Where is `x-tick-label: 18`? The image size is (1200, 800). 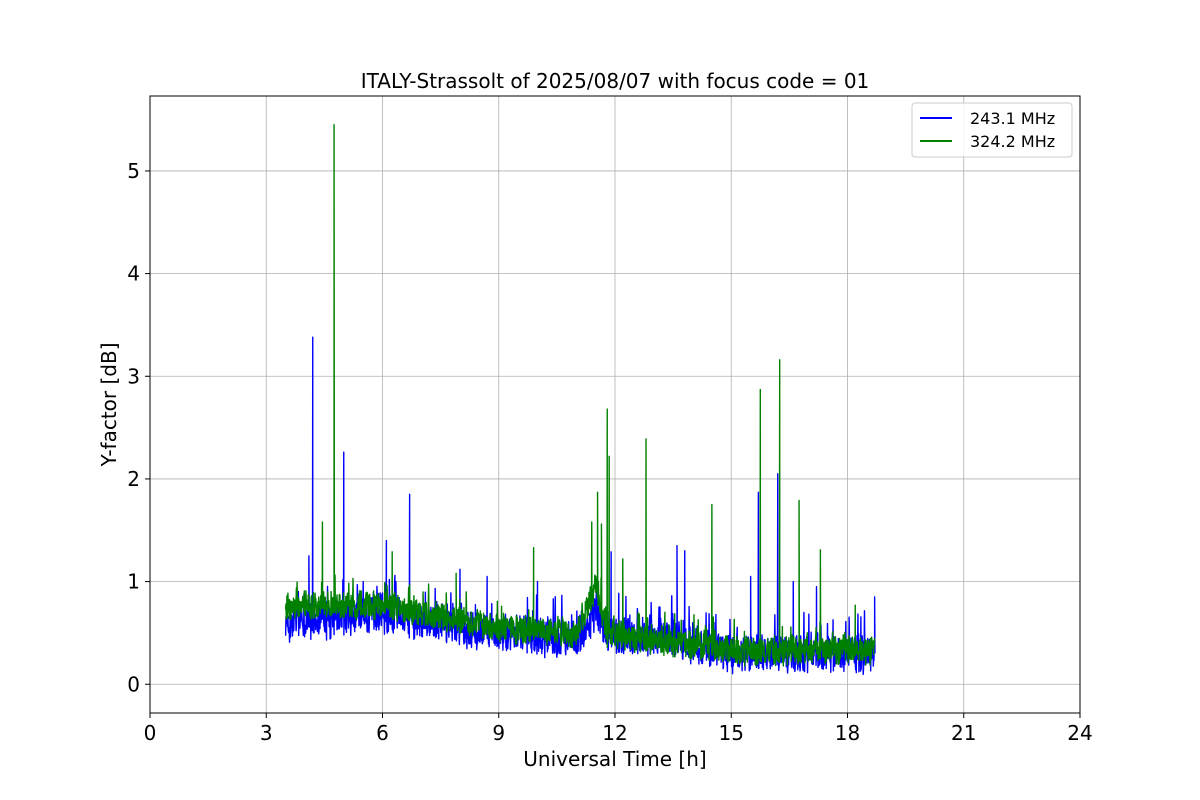 x-tick-label: 18 is located at coordinates (847, 733).